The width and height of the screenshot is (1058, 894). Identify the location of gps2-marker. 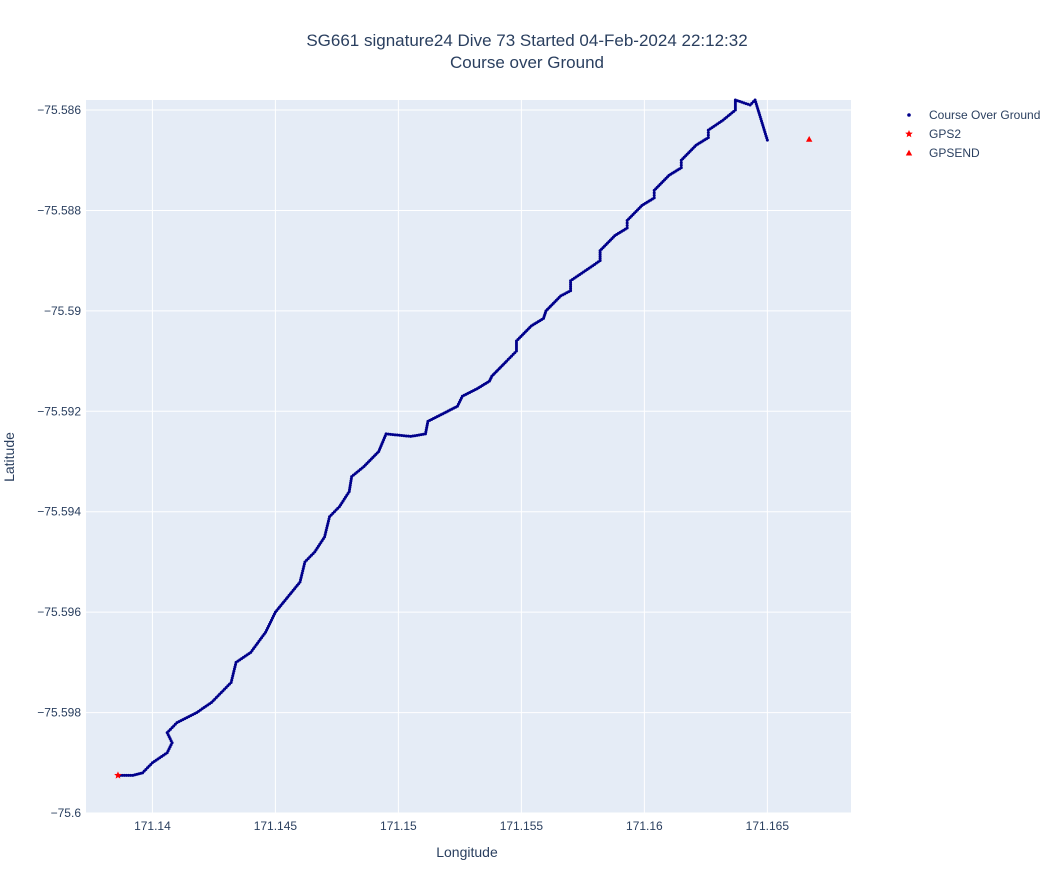
(118, 775).